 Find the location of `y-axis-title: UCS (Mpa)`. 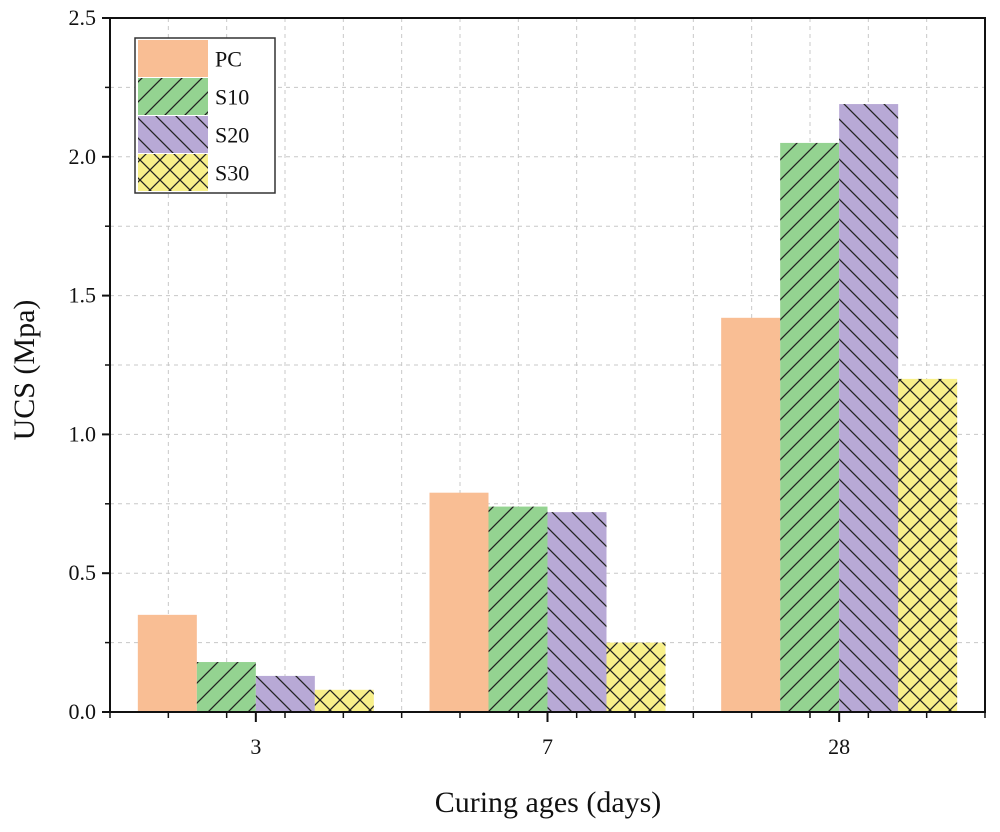

y-axis-title: UCS (Mpa) is located at coordinates (24, 370).